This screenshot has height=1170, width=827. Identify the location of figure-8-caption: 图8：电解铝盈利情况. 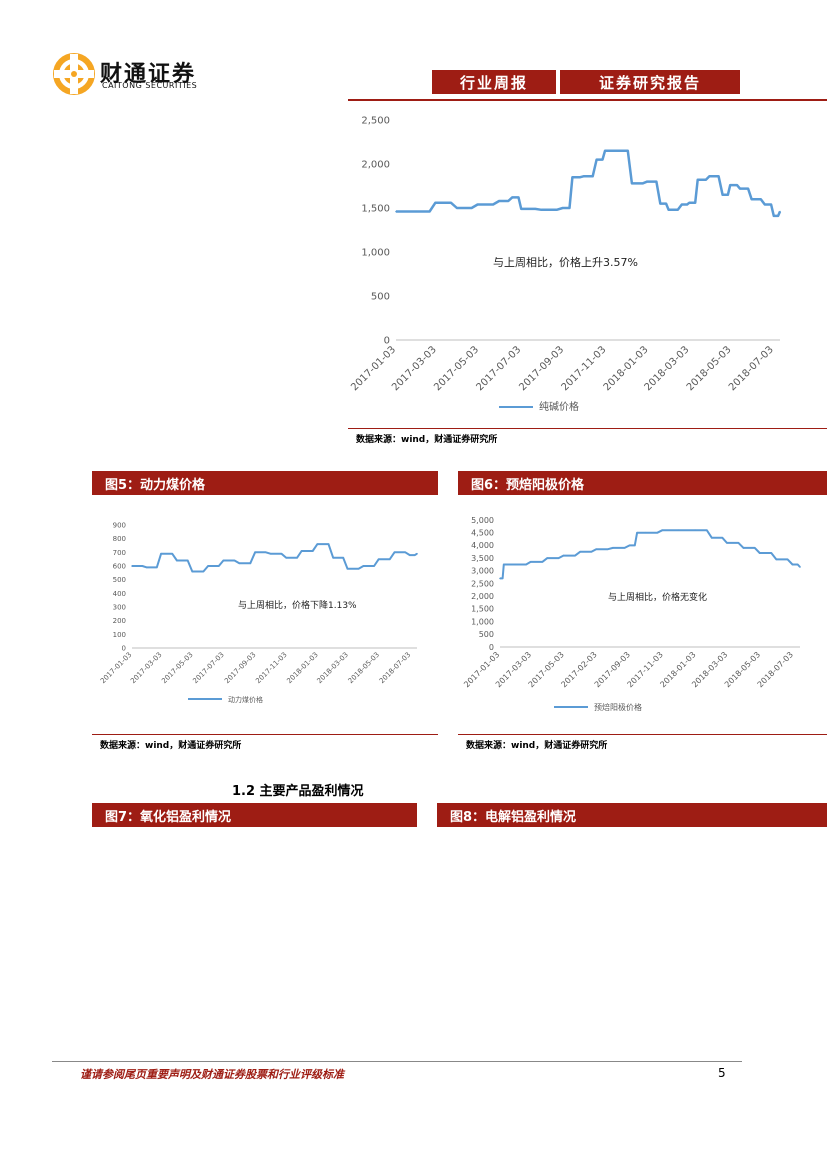
(632, 815).